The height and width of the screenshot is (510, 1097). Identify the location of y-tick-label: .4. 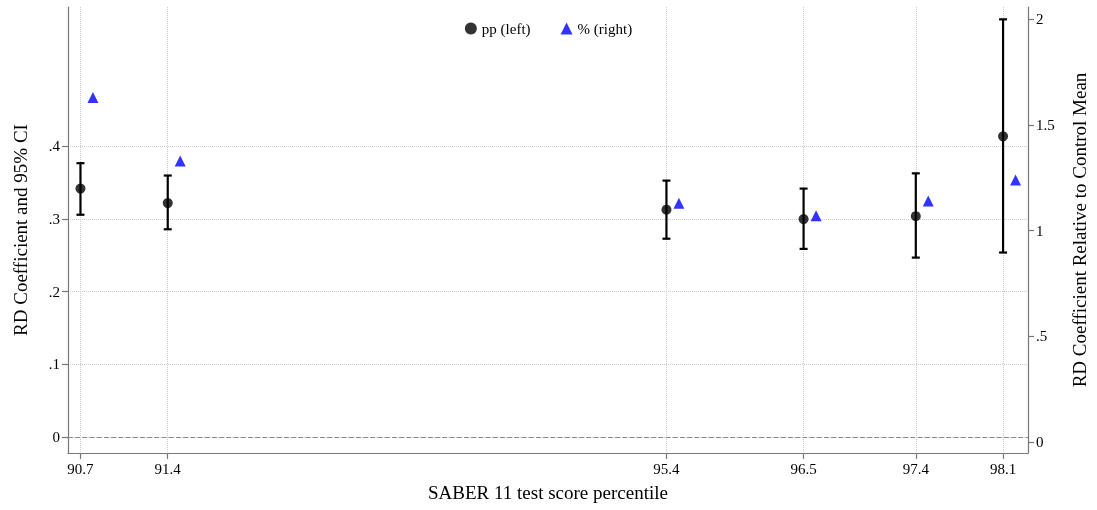
(54, 146).